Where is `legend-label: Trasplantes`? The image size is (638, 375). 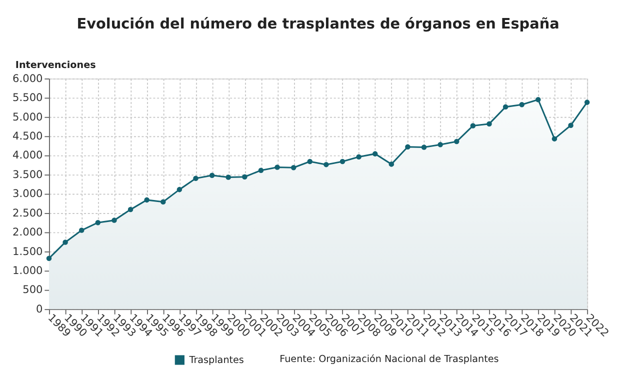 legend-label: Trasplantes is located at coordinates (216, 360).